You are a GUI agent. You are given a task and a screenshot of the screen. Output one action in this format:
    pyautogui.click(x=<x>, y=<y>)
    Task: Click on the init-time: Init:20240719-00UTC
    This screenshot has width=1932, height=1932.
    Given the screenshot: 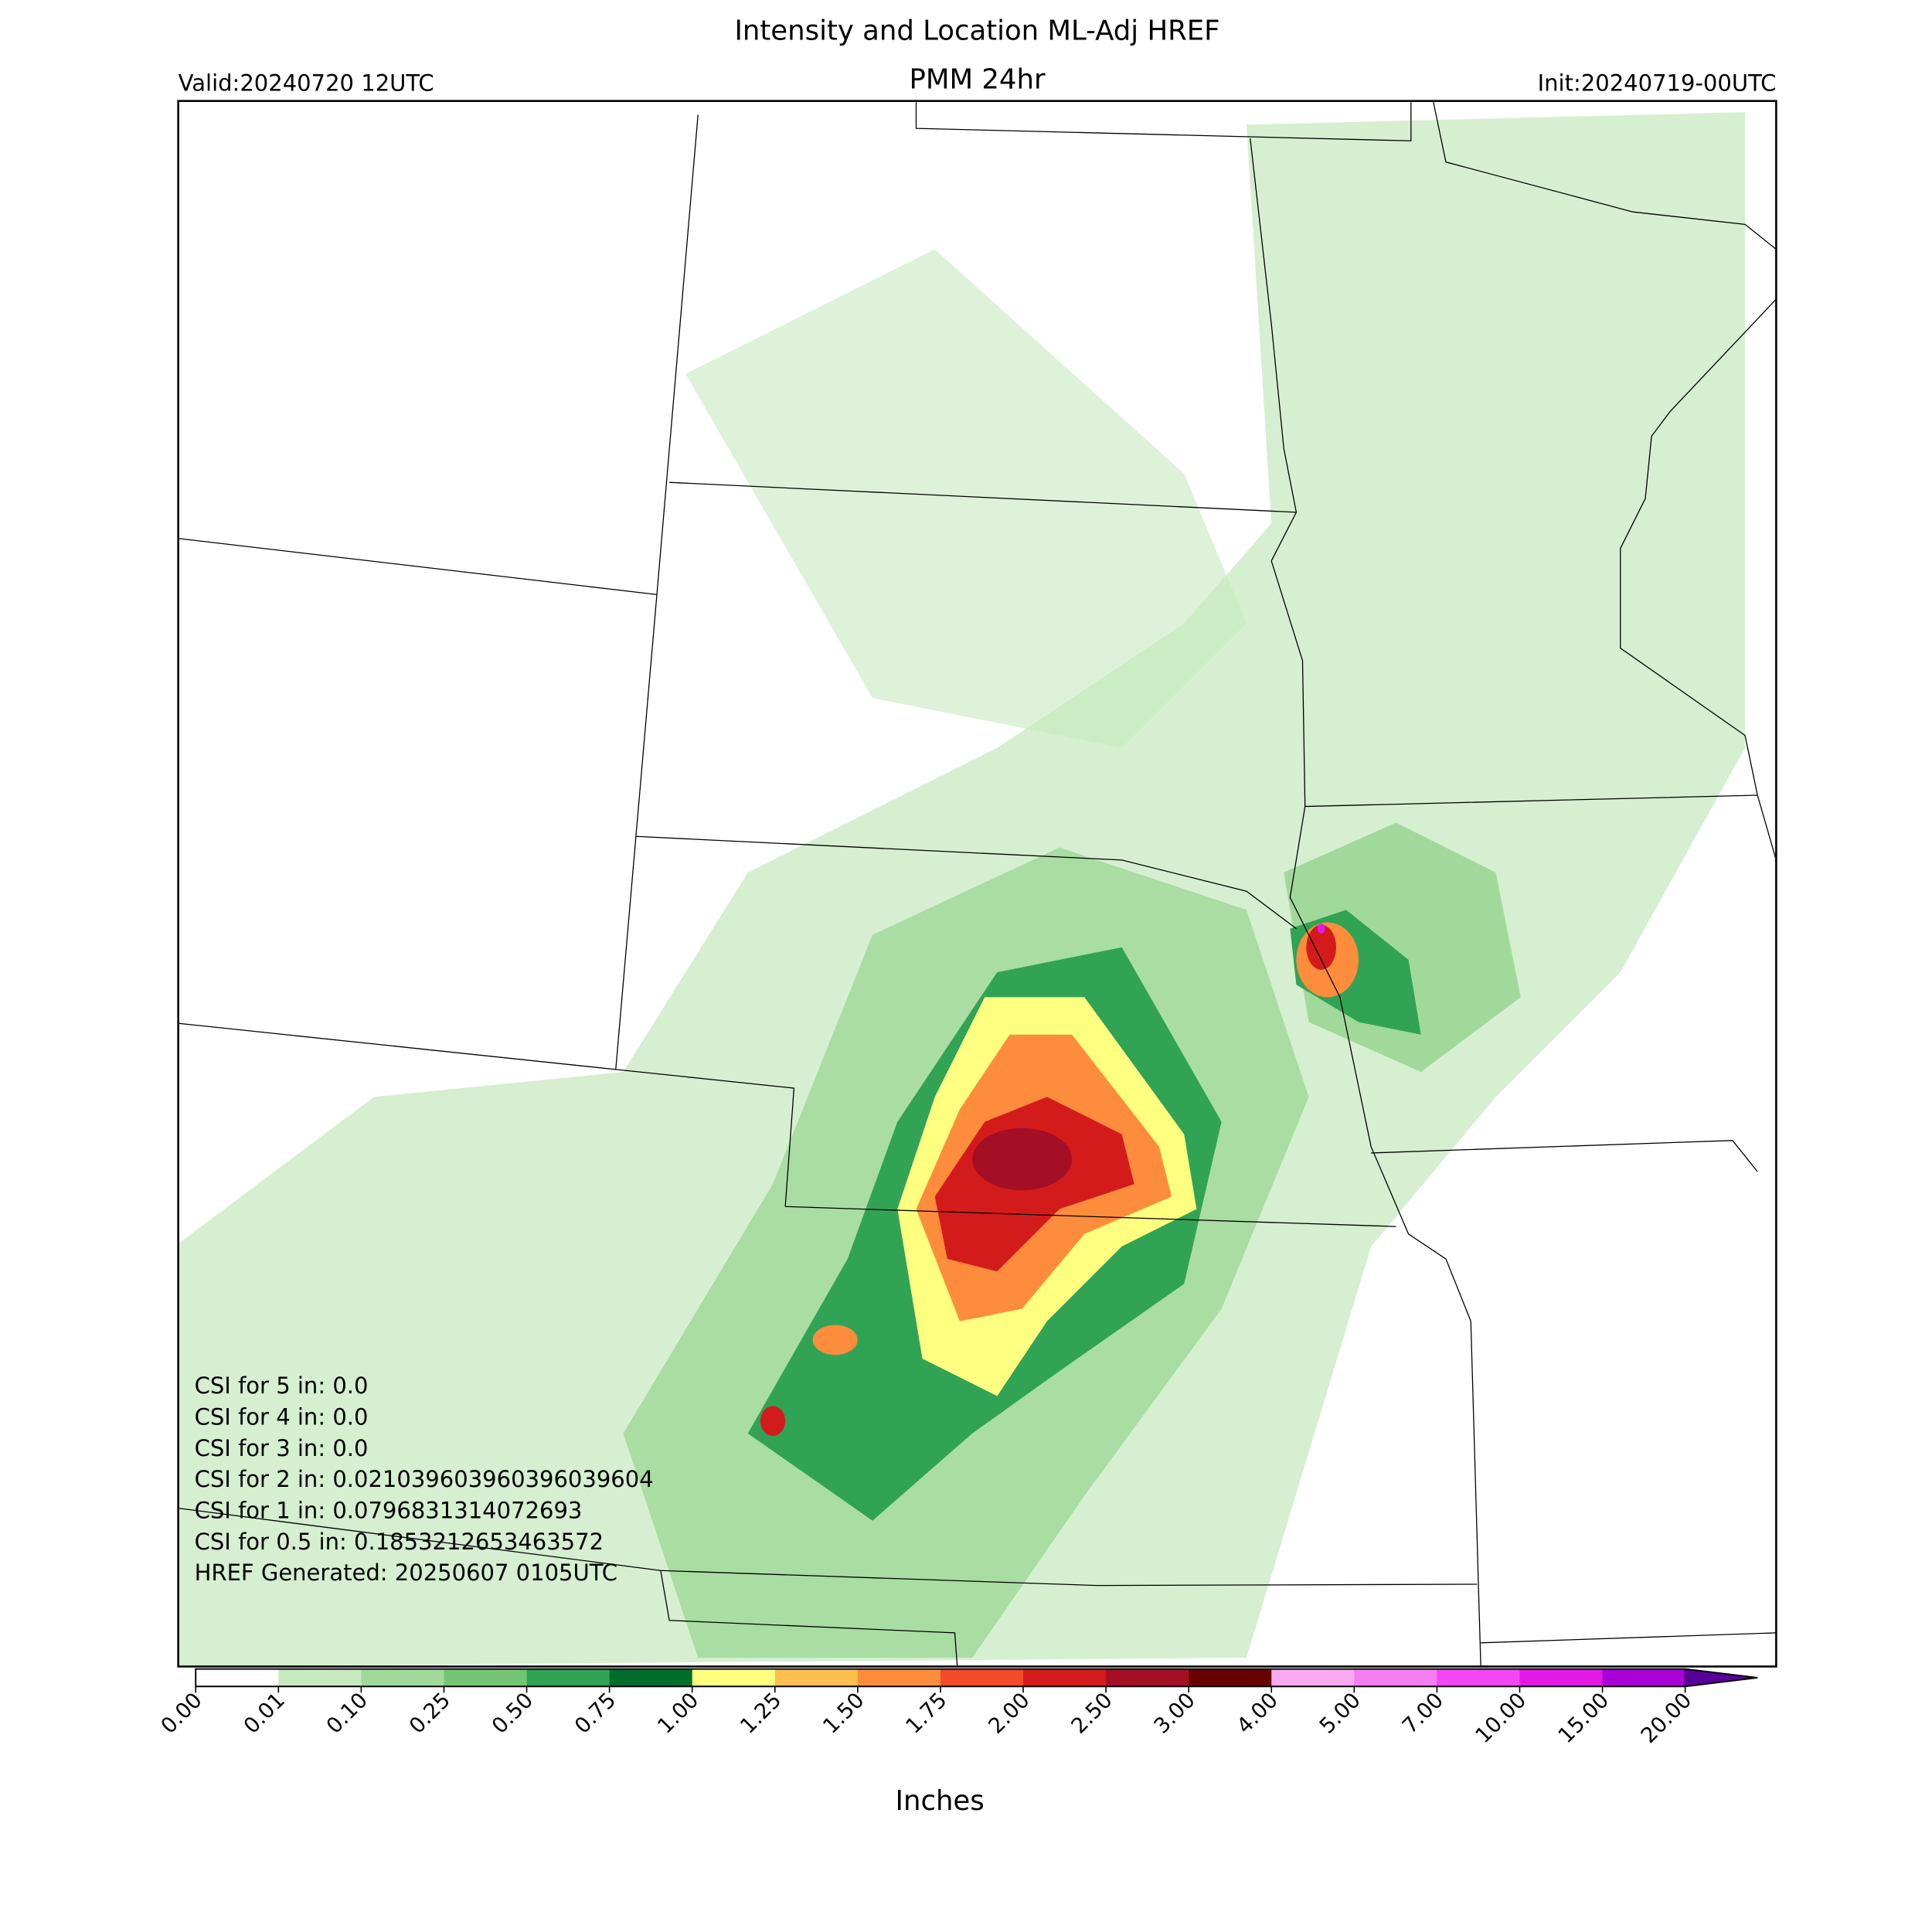 What is the action you would take?
    pyautogui.click(x=1657, y=83)
    